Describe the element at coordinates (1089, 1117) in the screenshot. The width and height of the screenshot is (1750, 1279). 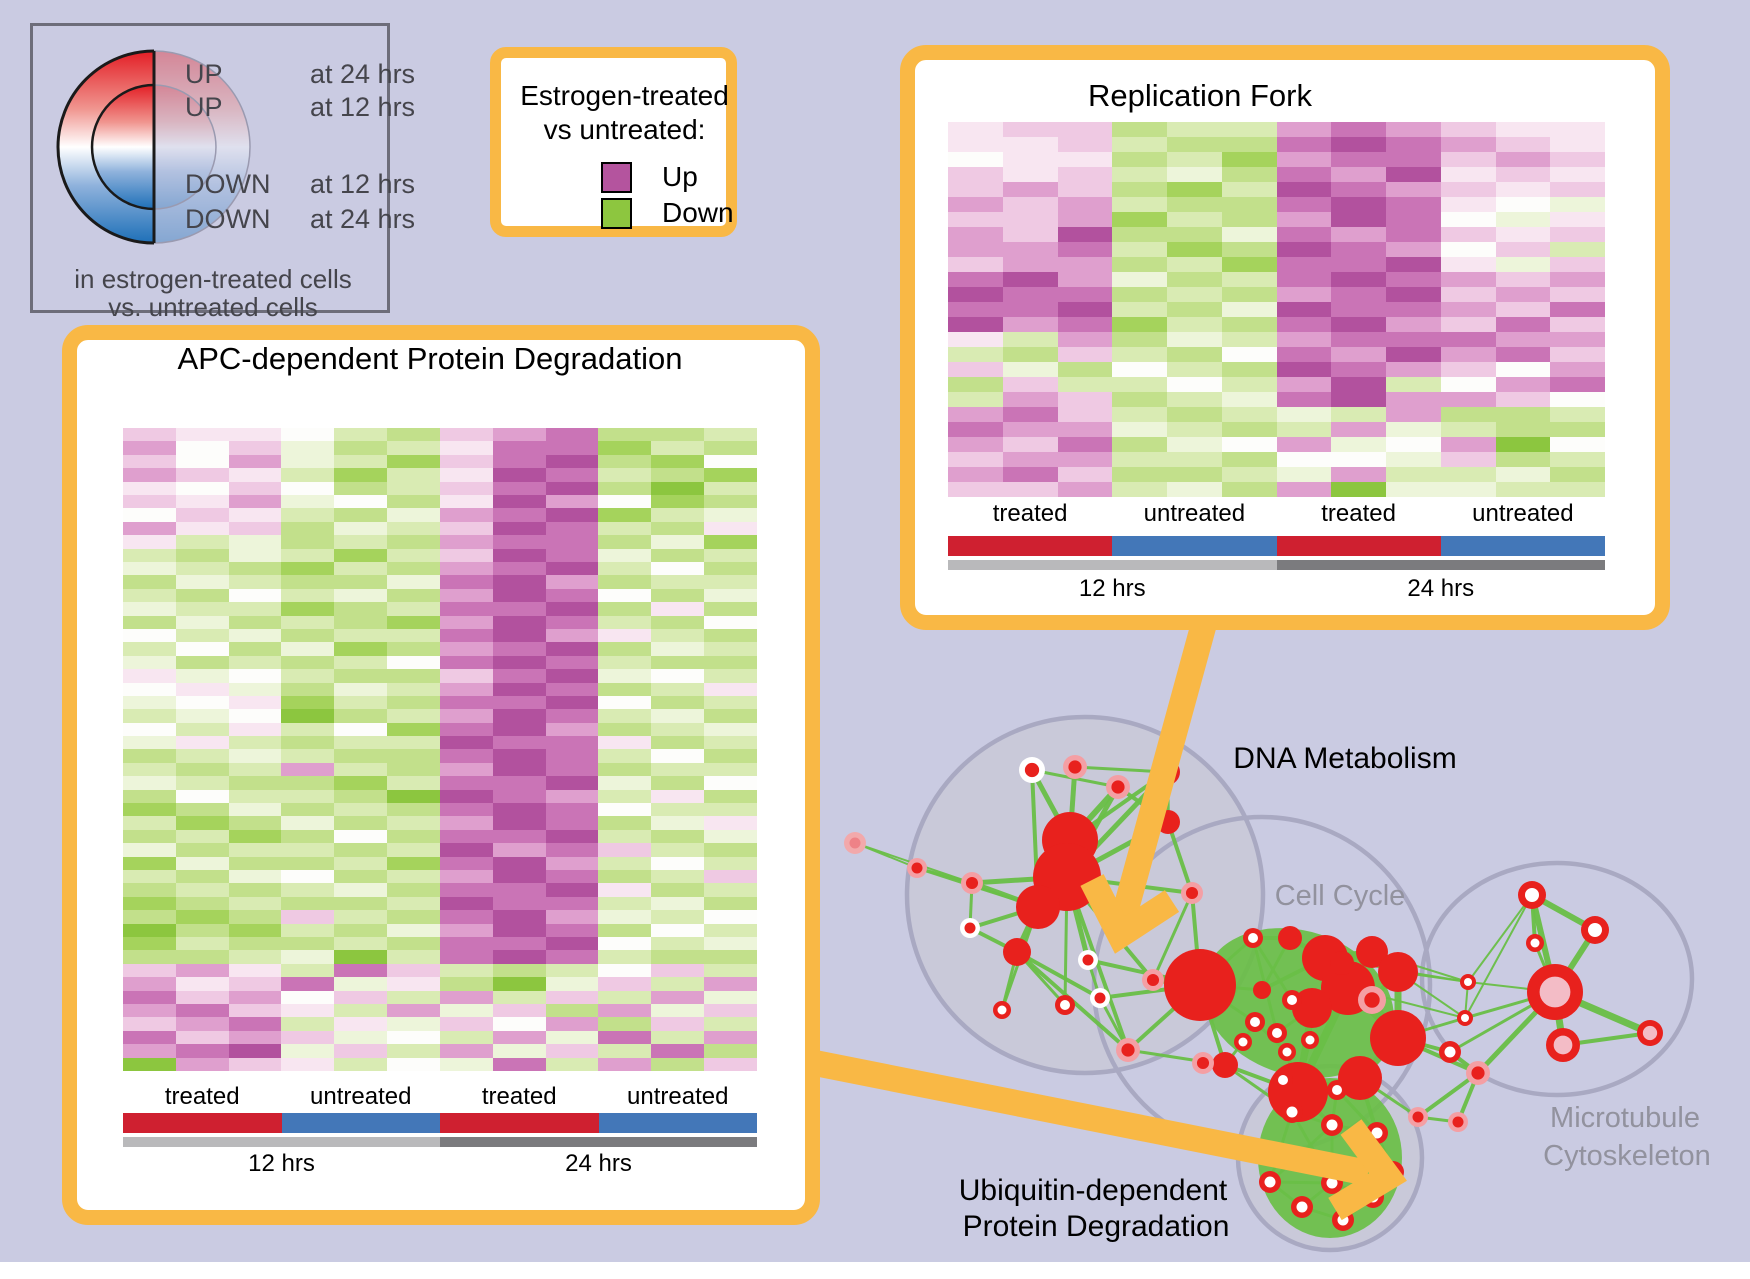
I see `flow-arrow-shaft` at that location.